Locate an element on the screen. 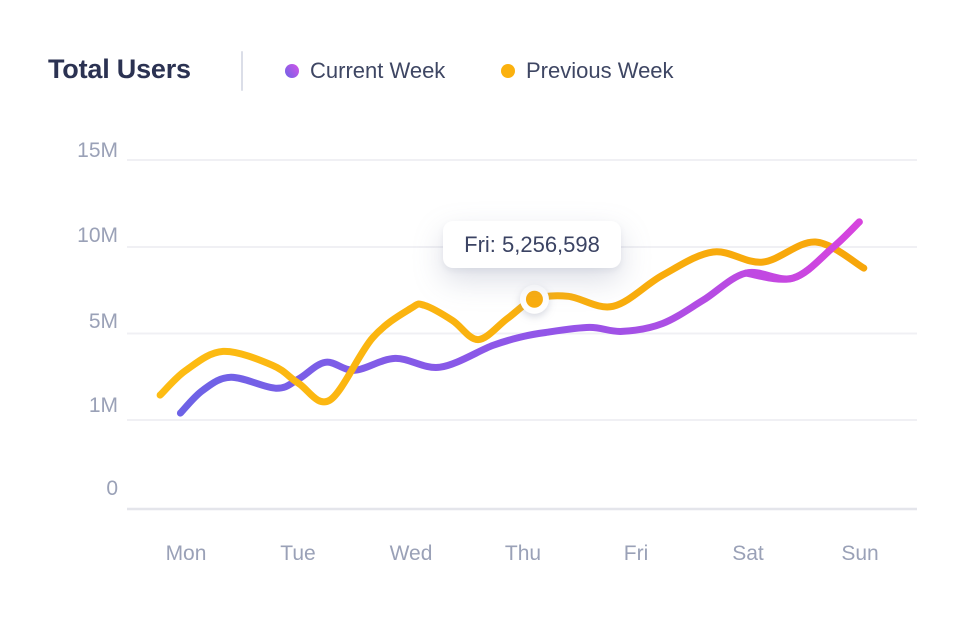 This screenshot has width=964, height=620. y-axis-tick-1m: 1M is located at coordinates (103, 405).